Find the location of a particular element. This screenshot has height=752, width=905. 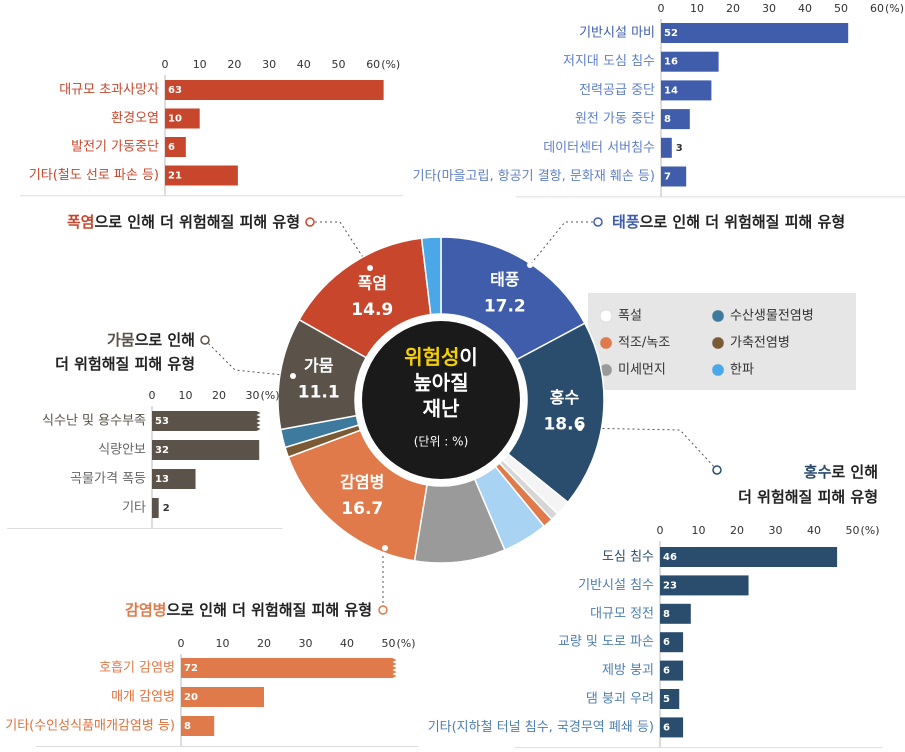

category-label: 기반시설 마비 is located at coordinates (617, 33).